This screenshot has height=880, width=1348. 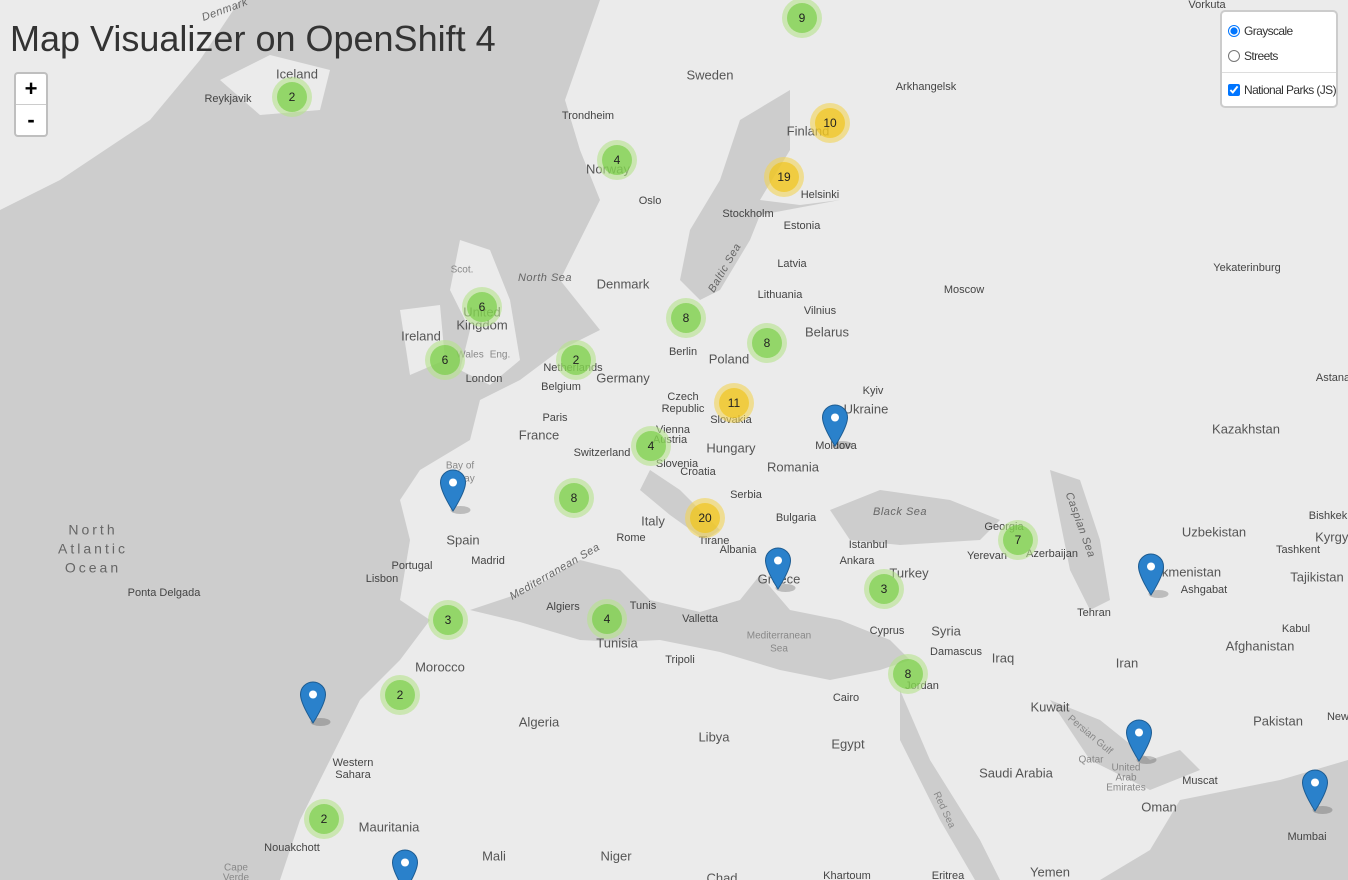 I want to click on zoom-out: -, so click(x=31, y=119).